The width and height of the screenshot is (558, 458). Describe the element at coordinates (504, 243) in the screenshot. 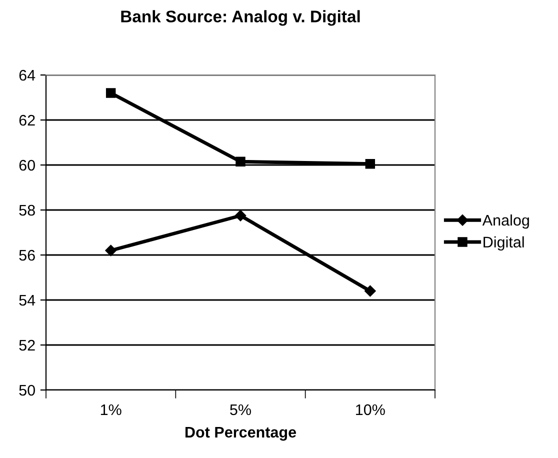

I see `legend-label: Digital` at that location.